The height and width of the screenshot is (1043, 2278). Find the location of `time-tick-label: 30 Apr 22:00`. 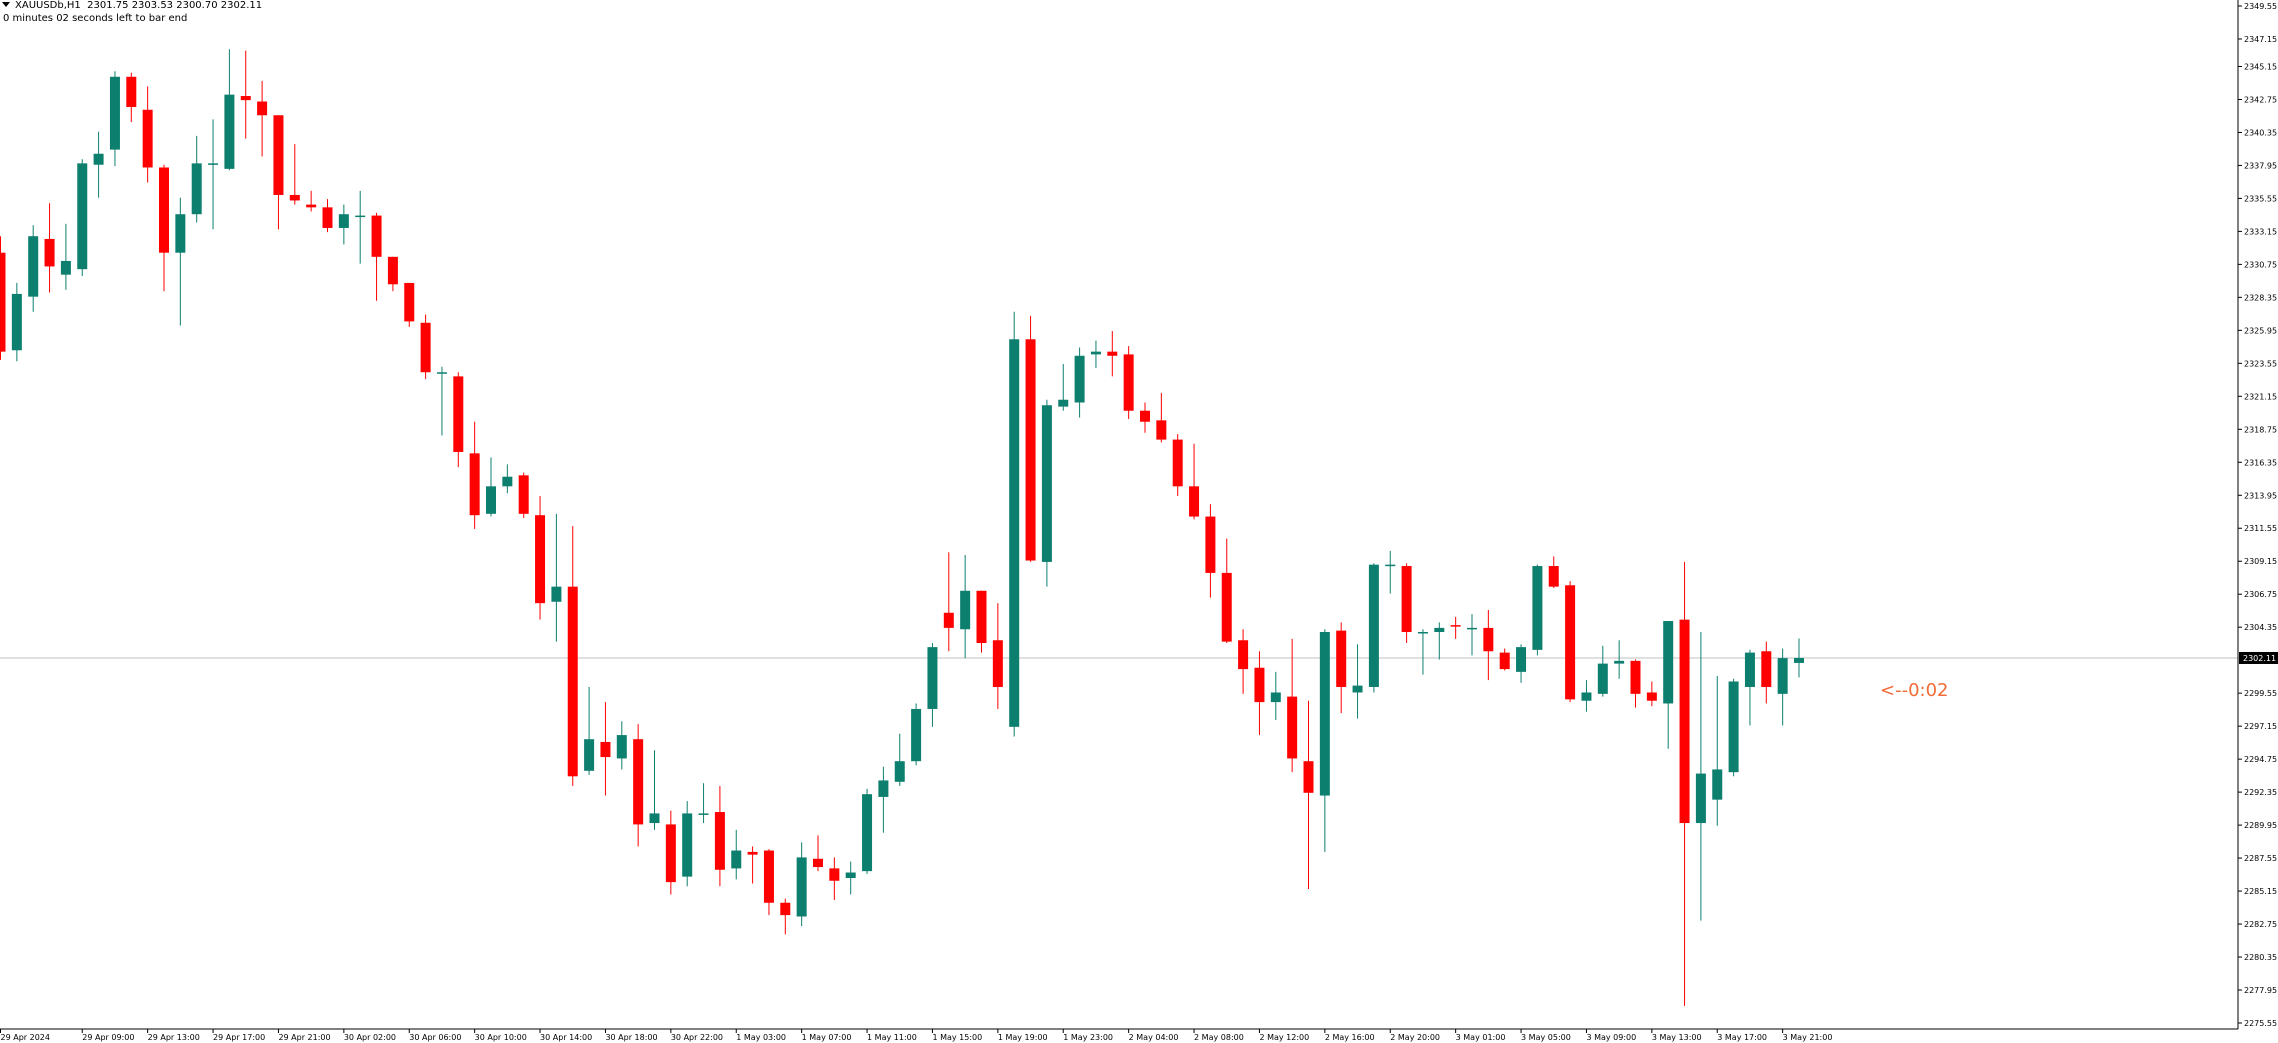

time-tick-label: 30 Apr 22:00 is located at coordinates (697, 1037).